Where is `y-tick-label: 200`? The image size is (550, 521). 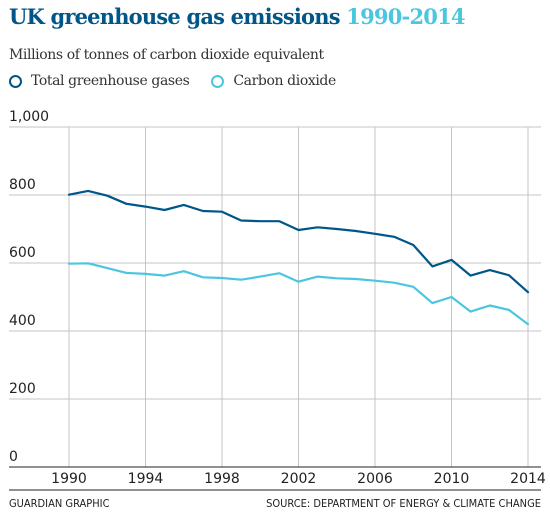
y-tick-label: 200 is located at coordinates (22, 389).